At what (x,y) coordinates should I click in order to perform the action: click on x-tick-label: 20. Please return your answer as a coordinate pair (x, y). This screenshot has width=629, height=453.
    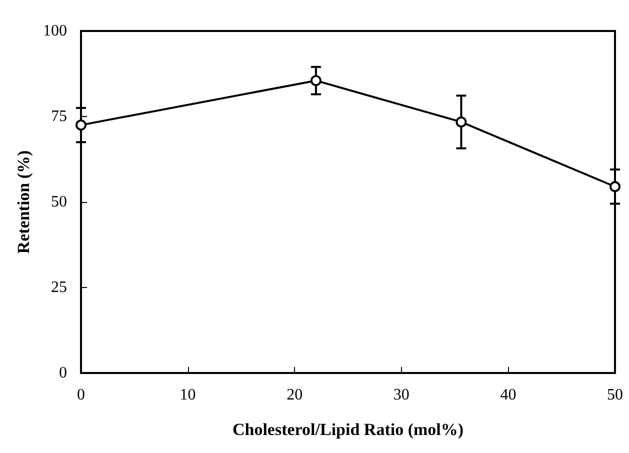
    Looking at the image, I should click on (294, 395).